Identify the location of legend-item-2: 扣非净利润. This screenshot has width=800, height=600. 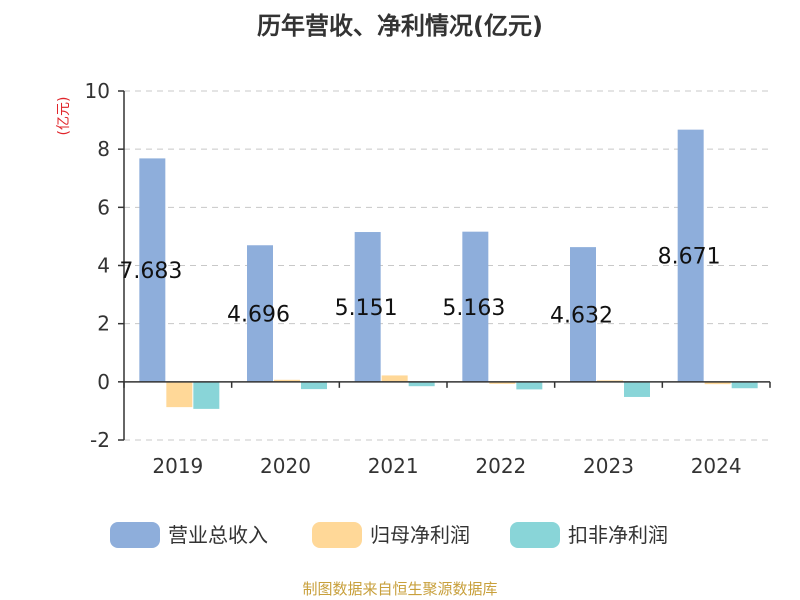
(589, 535).